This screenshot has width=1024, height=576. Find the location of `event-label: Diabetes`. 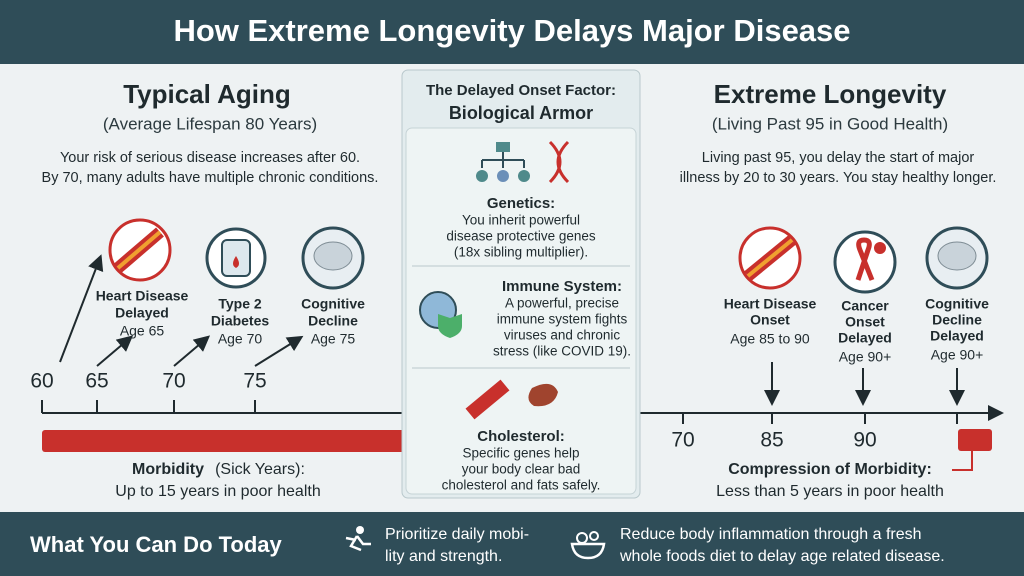

event-label: Diabetes is located at coordinates (240, 321).